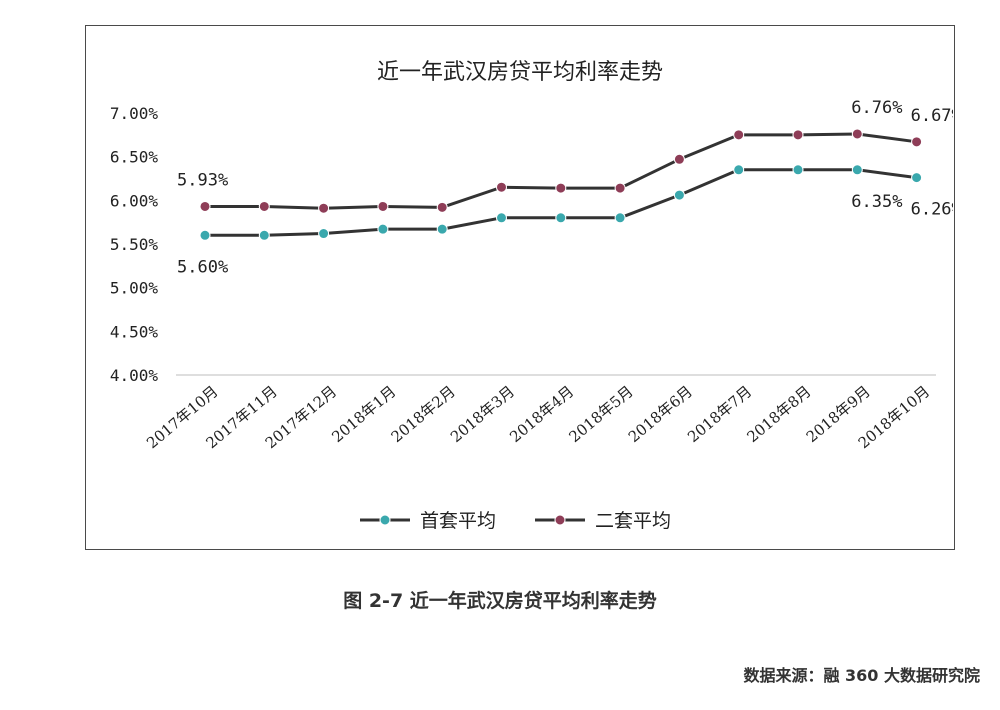 The width and height of the screenshot is (1000, 710). I want to click on x-tick-label: 2018年2月, so click(423, 414).